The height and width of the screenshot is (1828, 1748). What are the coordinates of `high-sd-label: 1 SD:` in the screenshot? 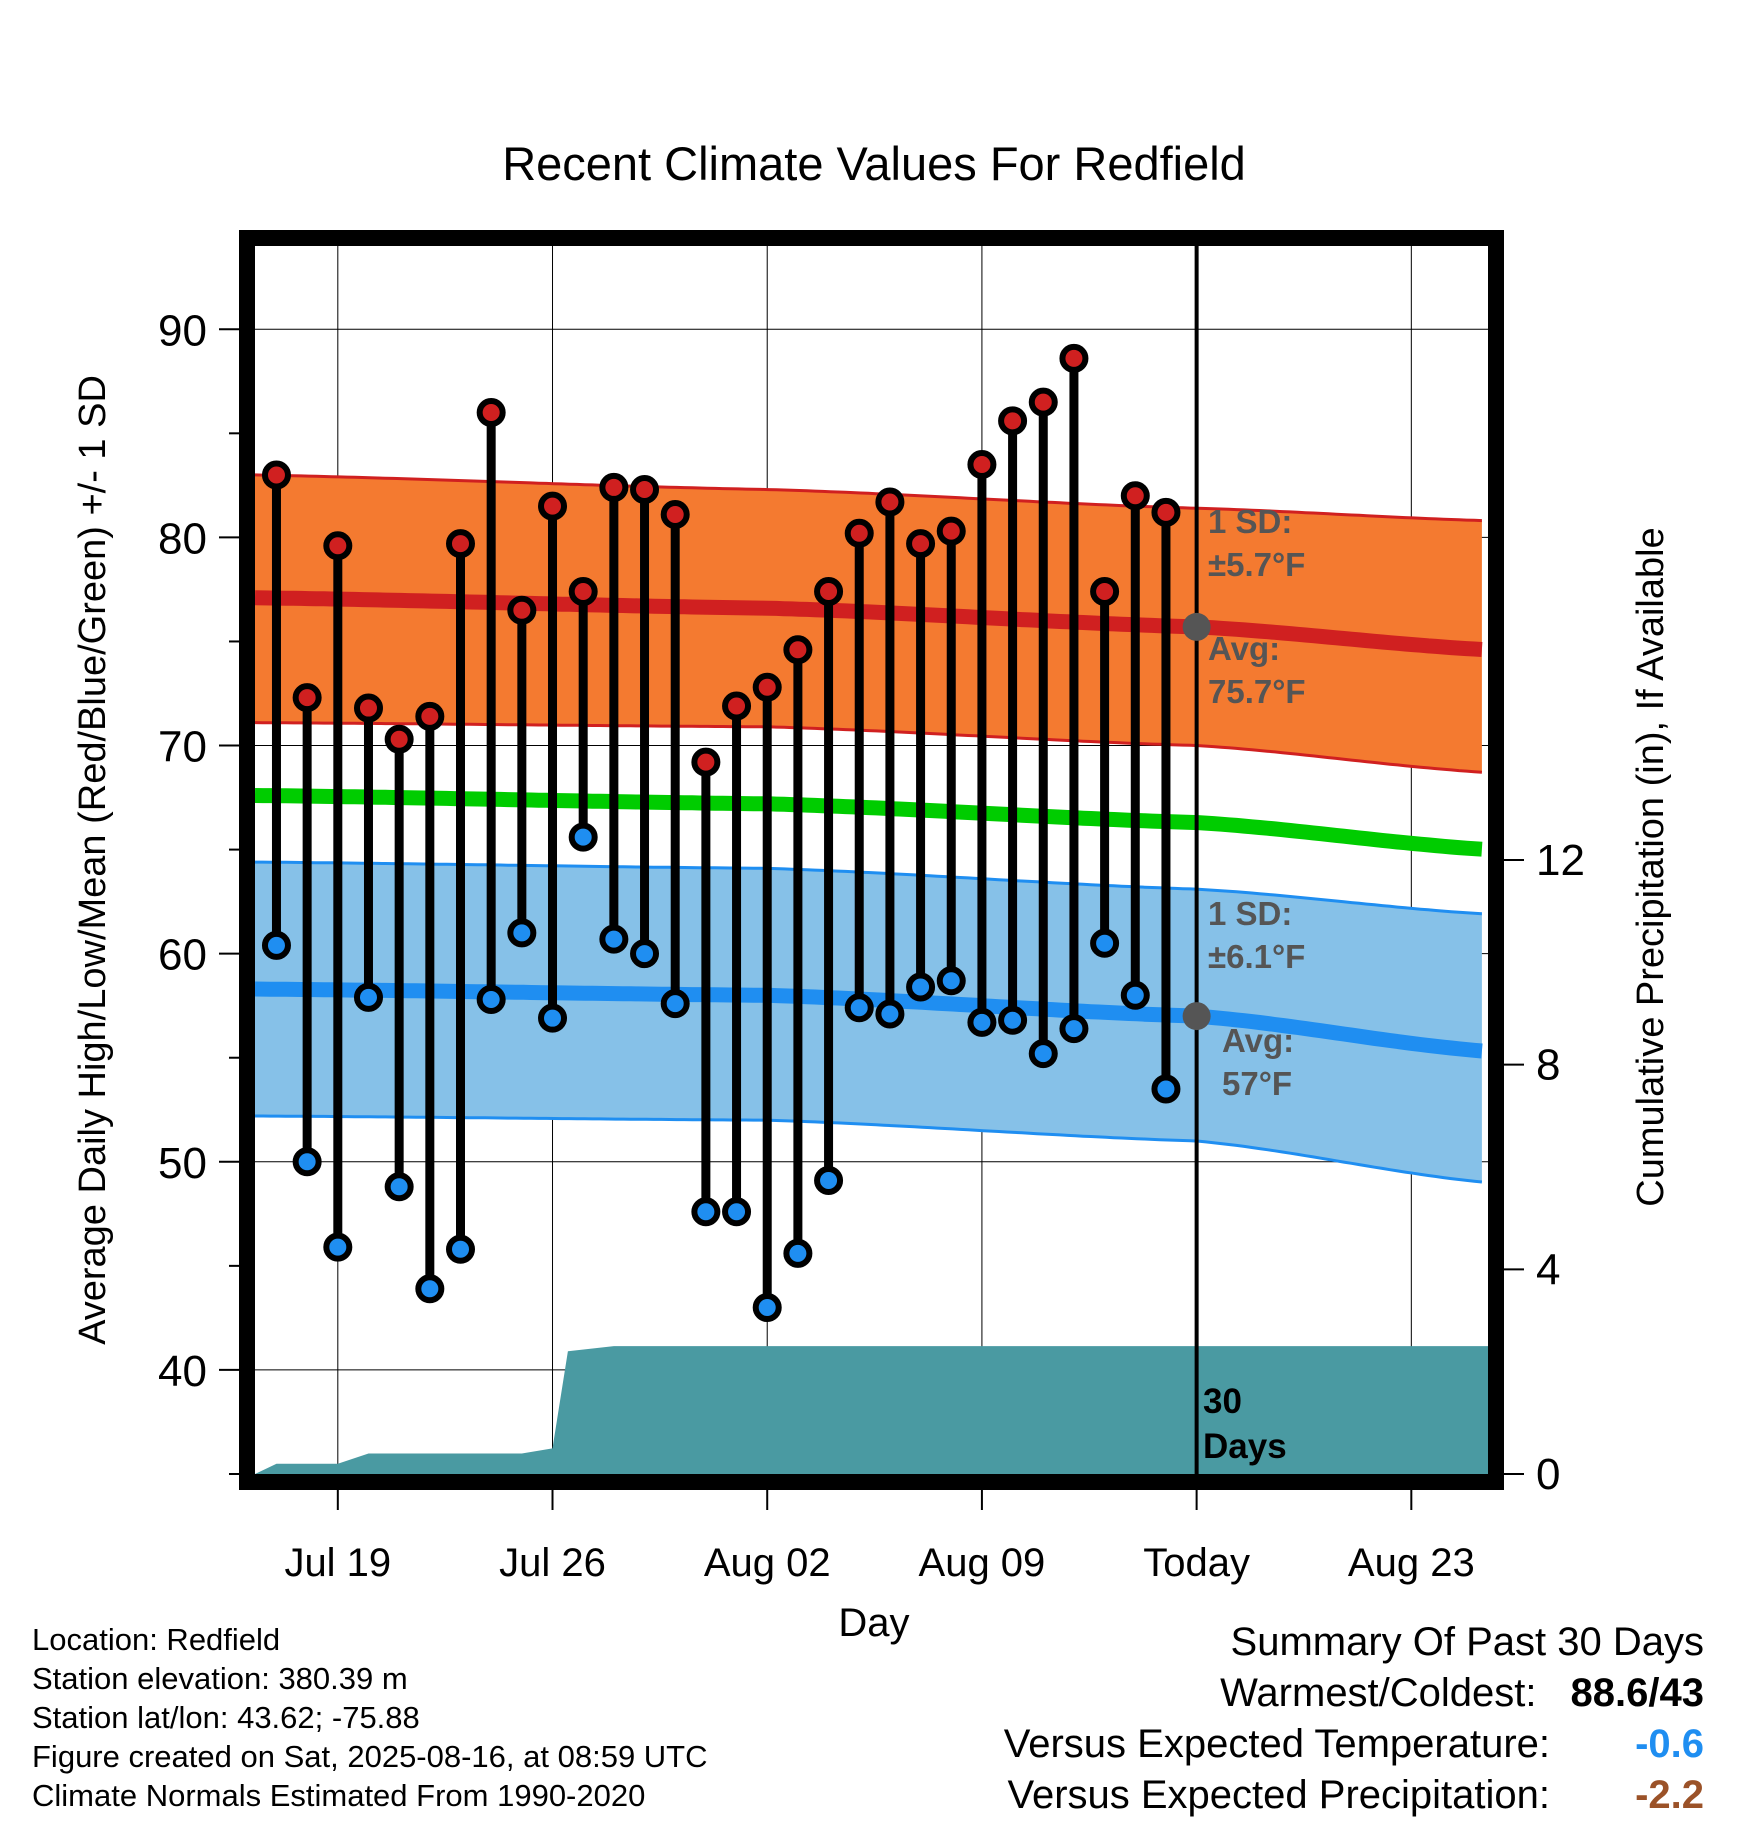 It's located at (1250, 521).